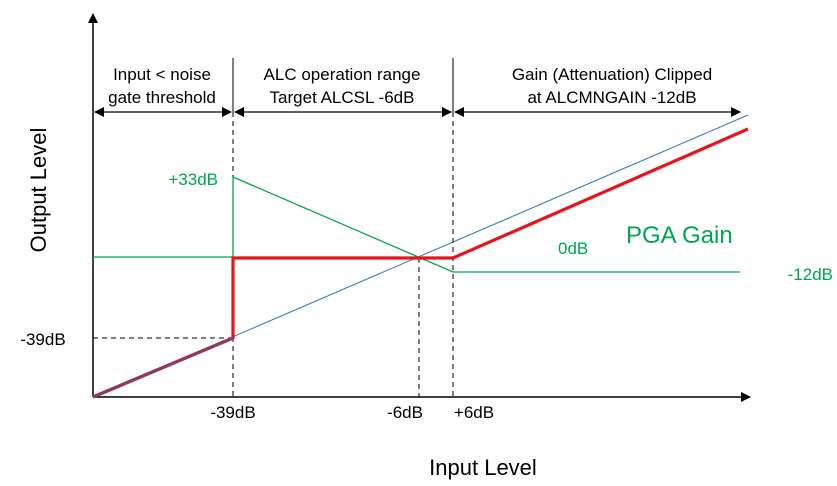 This screenshot has height=486, width=837. Describe the element at coordinates (162, 97) in the screenshot. I see `region-1-line2: gate threshold` at that location.